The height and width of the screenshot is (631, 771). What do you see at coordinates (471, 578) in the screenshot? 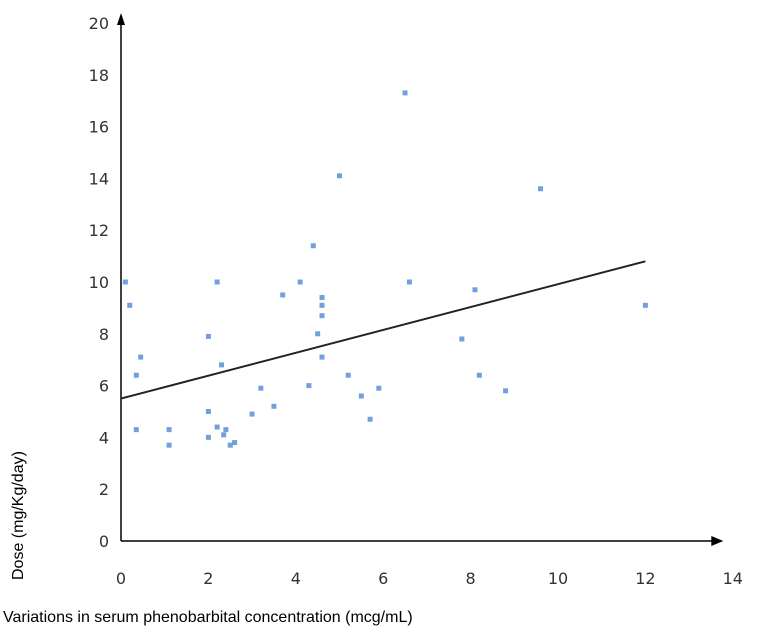
I see `x-tick-label: 8` at bounding box center [471, 578].